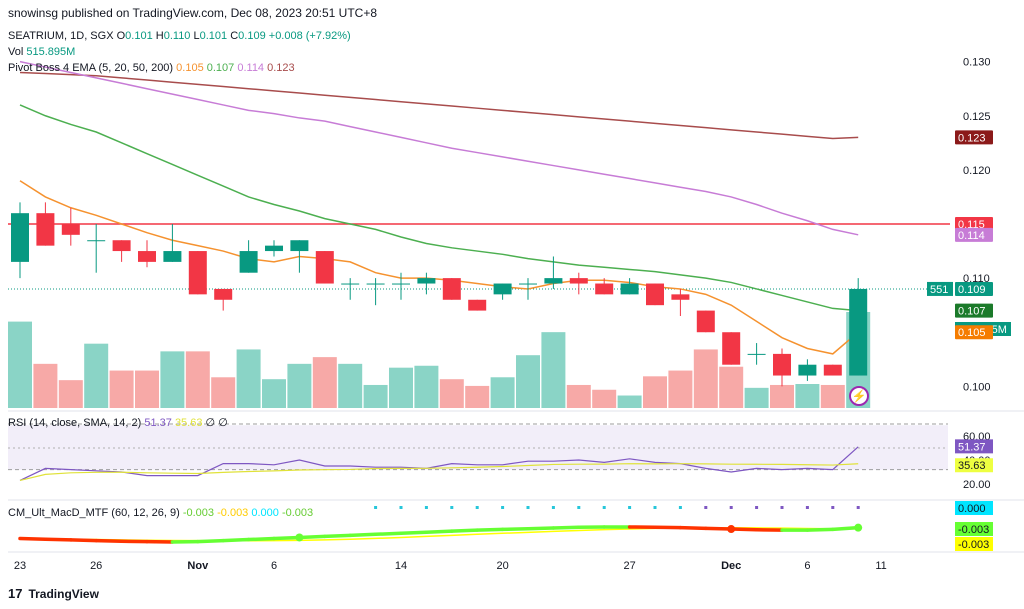 The width and height of the screenshot is (1024, 609). I want to click on ema200-value: 0.123, so click(281, 68).